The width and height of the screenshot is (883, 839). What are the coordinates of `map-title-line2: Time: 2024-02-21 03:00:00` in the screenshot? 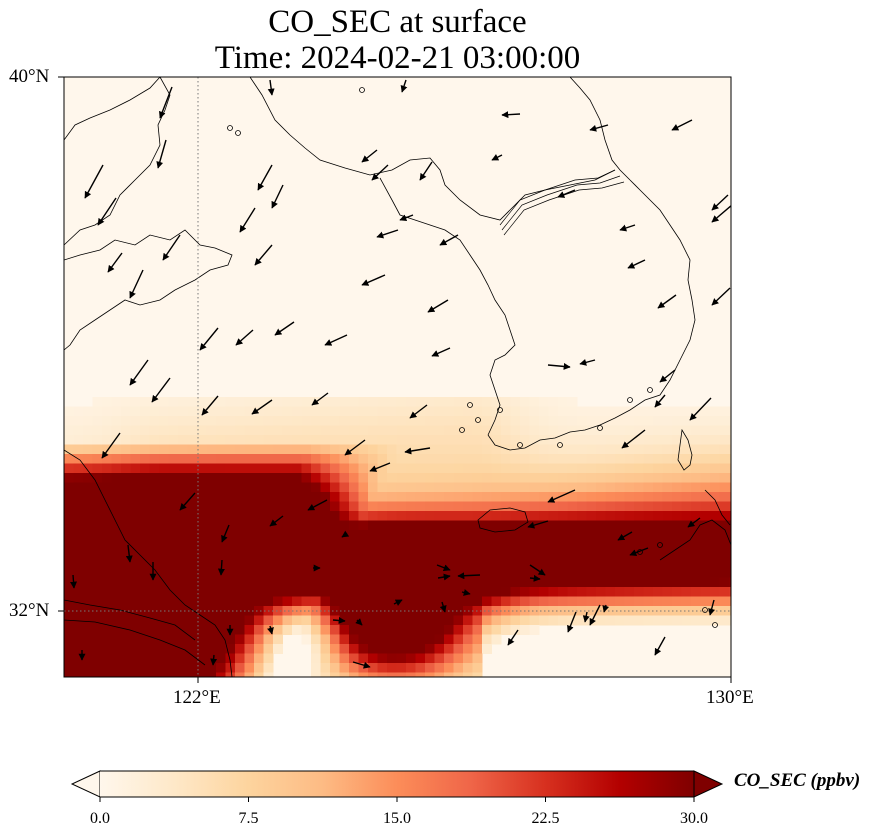 It's located at (397, 58).